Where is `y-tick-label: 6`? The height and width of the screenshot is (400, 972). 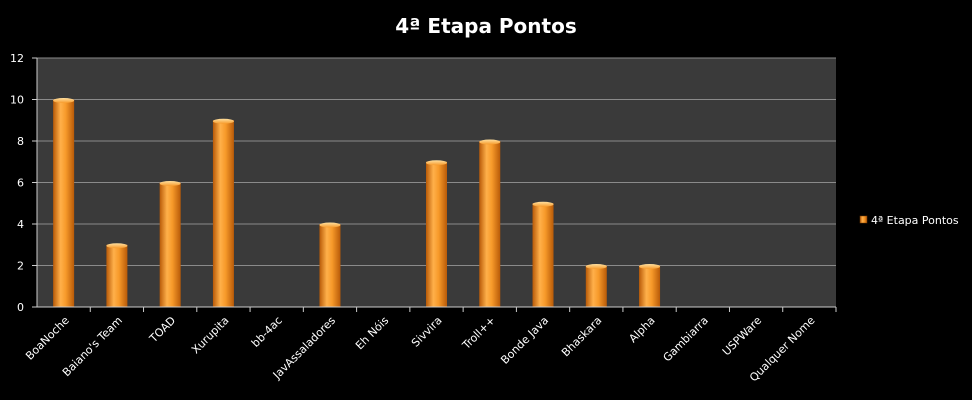
y-tick-label: 6 is located at coordinates (20, 183).